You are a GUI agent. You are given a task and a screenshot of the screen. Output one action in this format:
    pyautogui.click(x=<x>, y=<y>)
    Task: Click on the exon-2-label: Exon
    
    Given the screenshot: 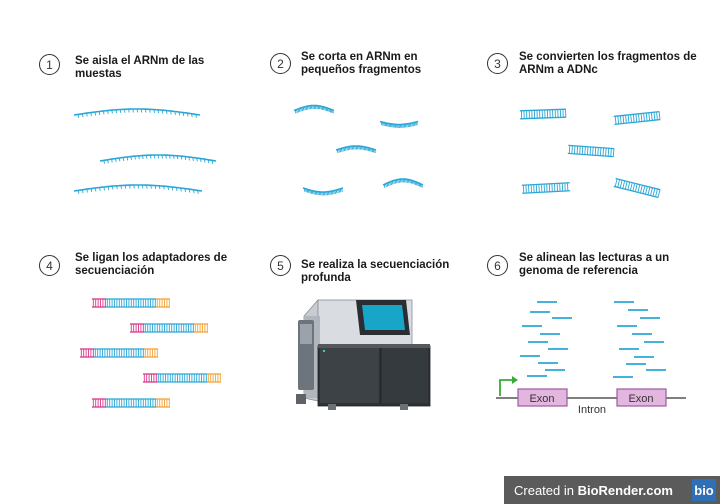 What is the action you would take?
    pyautogui.click(x=640, y=399)
    